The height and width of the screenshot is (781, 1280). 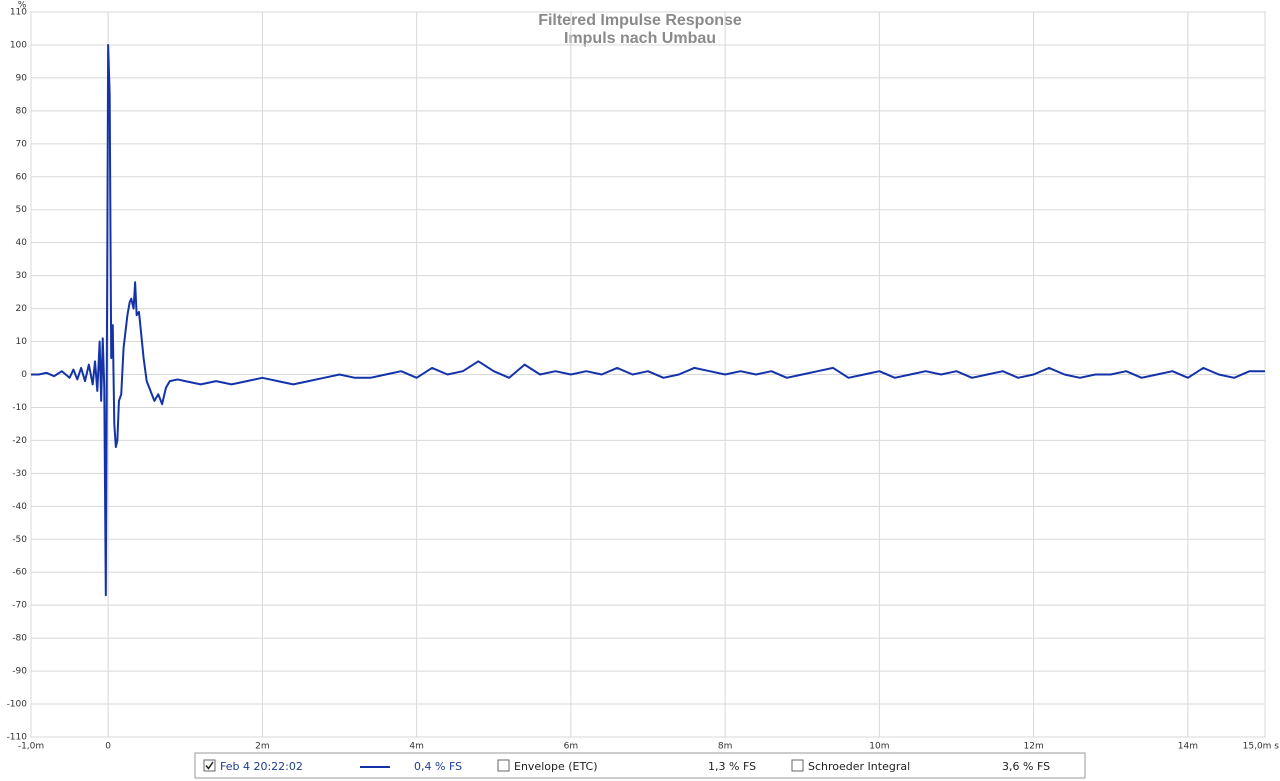 What do you see at coordinates (1034, 747) in the screenshot?
I see `x-tick-label: 12m` at bounding box center [1034, 747].